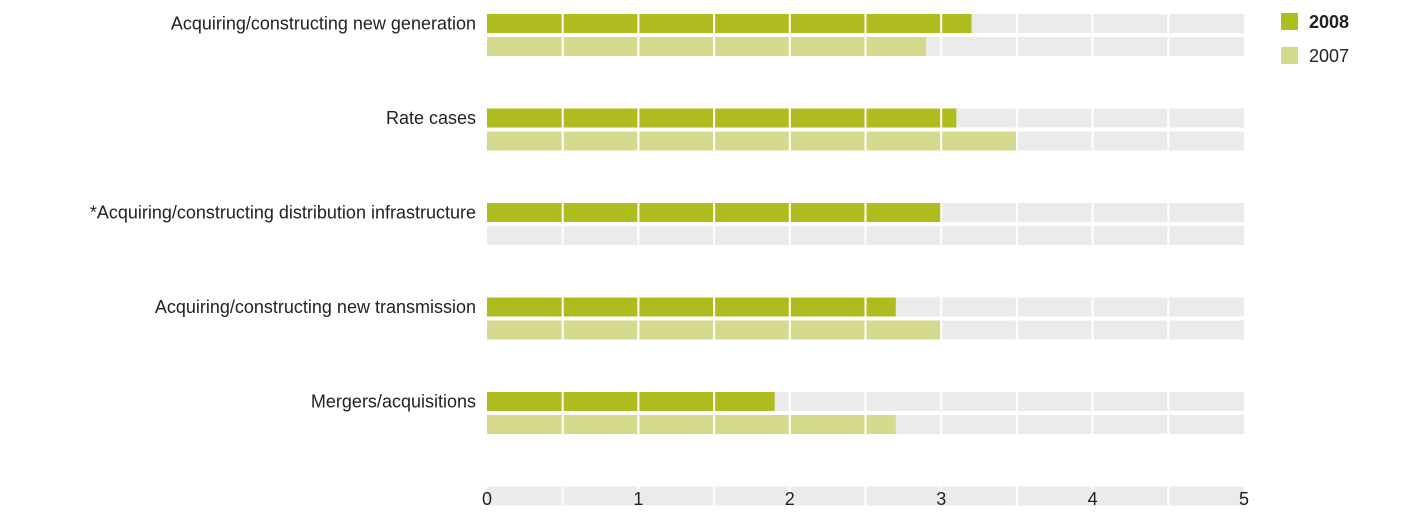  What do you see at coordinates (393, 402) in the screenshot?
I see `category-label: Mergers/acquisitions` at bounding box center [393, 402].